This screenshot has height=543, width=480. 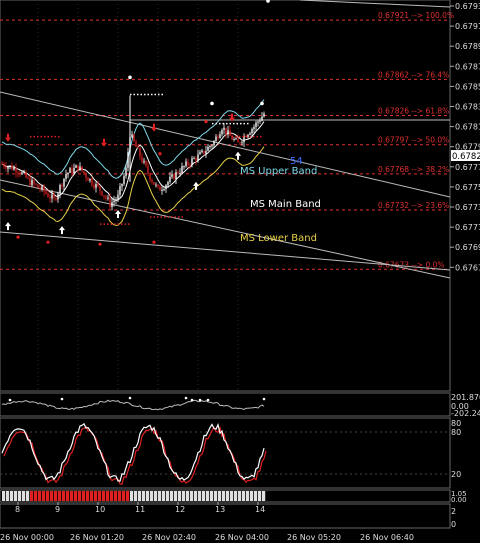 What do you see at coordinates (225, 404) in the screenshot?
I see `oscillator-1-panel` at bounding box center [225, 404].